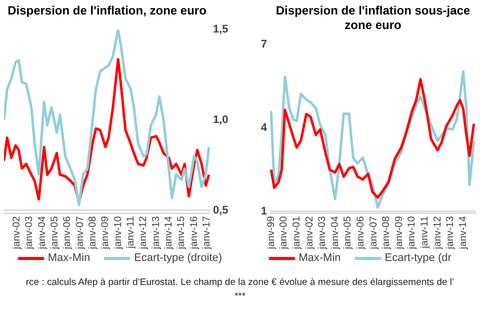  What do you see at coordinates (220, 120) in the screenshot?
I see `y2-tick-label: 1,0` at bounding box center [220, 120].